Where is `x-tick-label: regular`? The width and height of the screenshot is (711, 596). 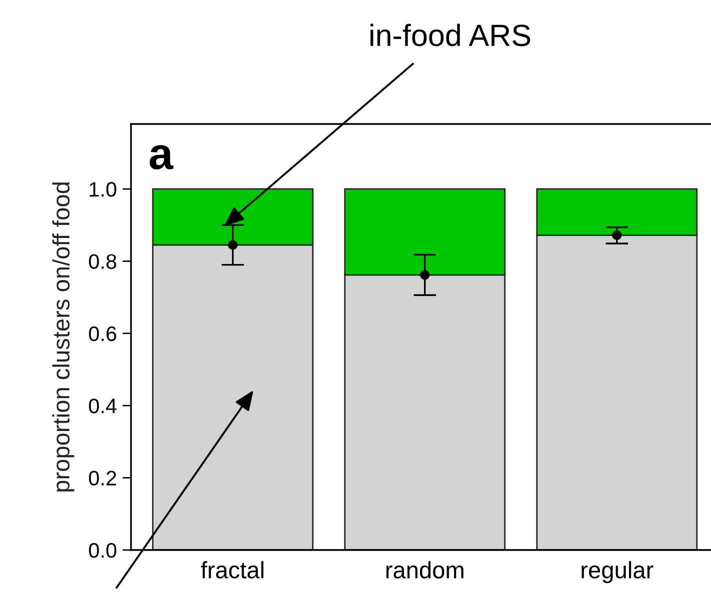 x-tick-label: regular is located at coordinates (618, 572).